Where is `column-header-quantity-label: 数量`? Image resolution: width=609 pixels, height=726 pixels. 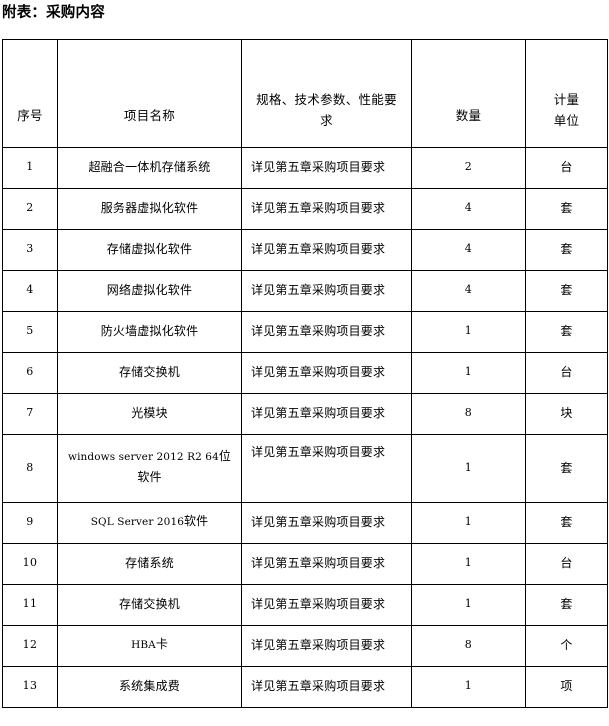
column-header-quantity-label: 数量 is located at coordinates (468, 115).